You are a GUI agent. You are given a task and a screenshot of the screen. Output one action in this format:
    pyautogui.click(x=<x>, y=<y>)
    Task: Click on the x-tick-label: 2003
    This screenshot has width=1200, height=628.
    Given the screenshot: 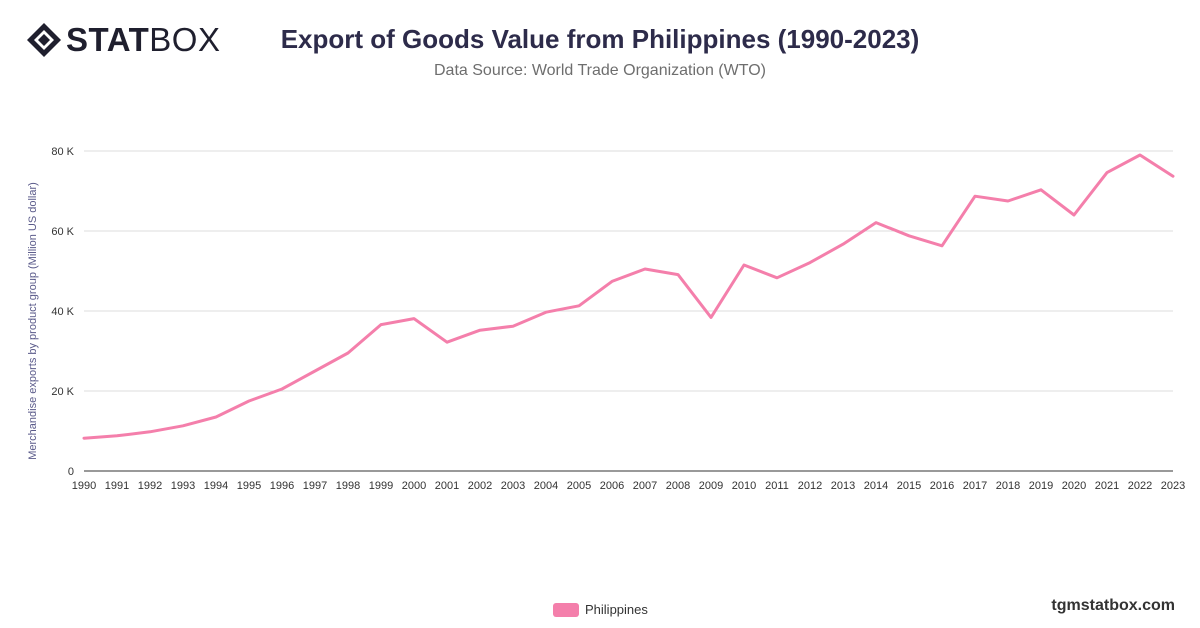 What is the action you would take?
    pyautogui.click(x=513, y=486)
    